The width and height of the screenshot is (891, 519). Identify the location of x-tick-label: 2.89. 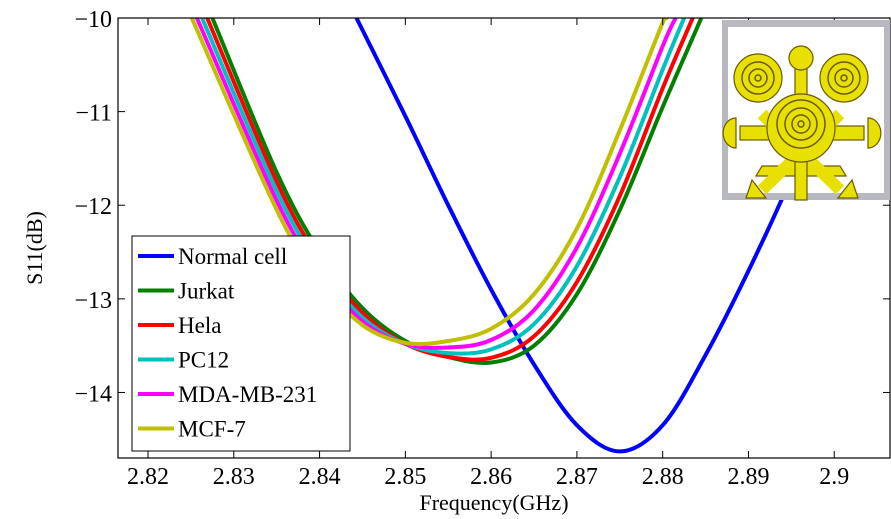
(748, 477).